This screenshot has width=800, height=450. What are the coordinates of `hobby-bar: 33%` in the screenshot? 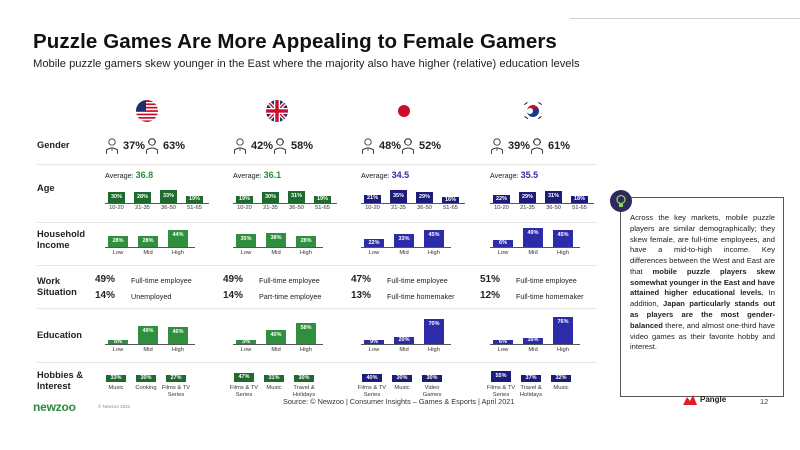 It's located at (116, 378).